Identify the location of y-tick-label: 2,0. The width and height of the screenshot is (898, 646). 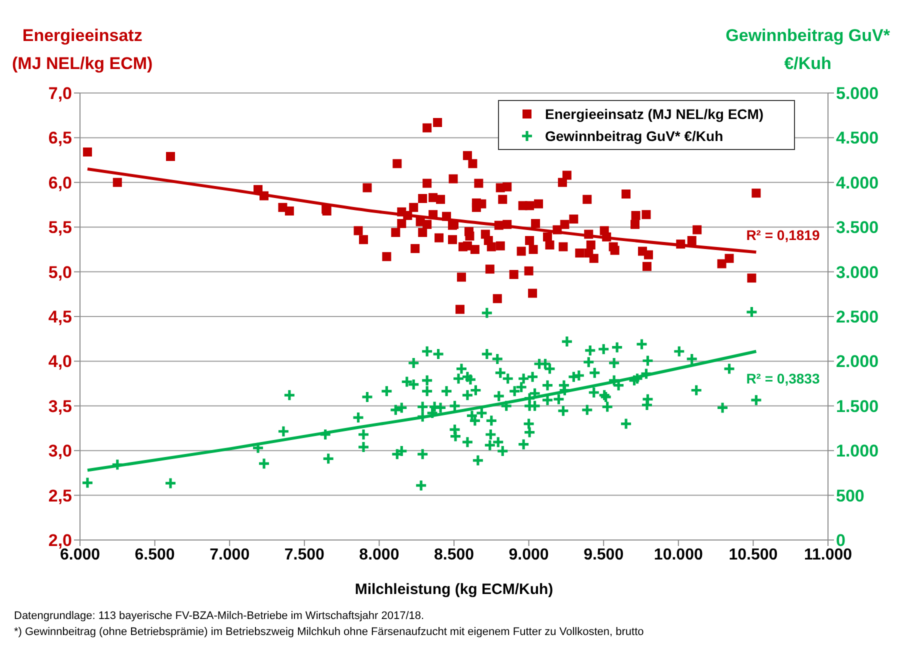
(60, 540).